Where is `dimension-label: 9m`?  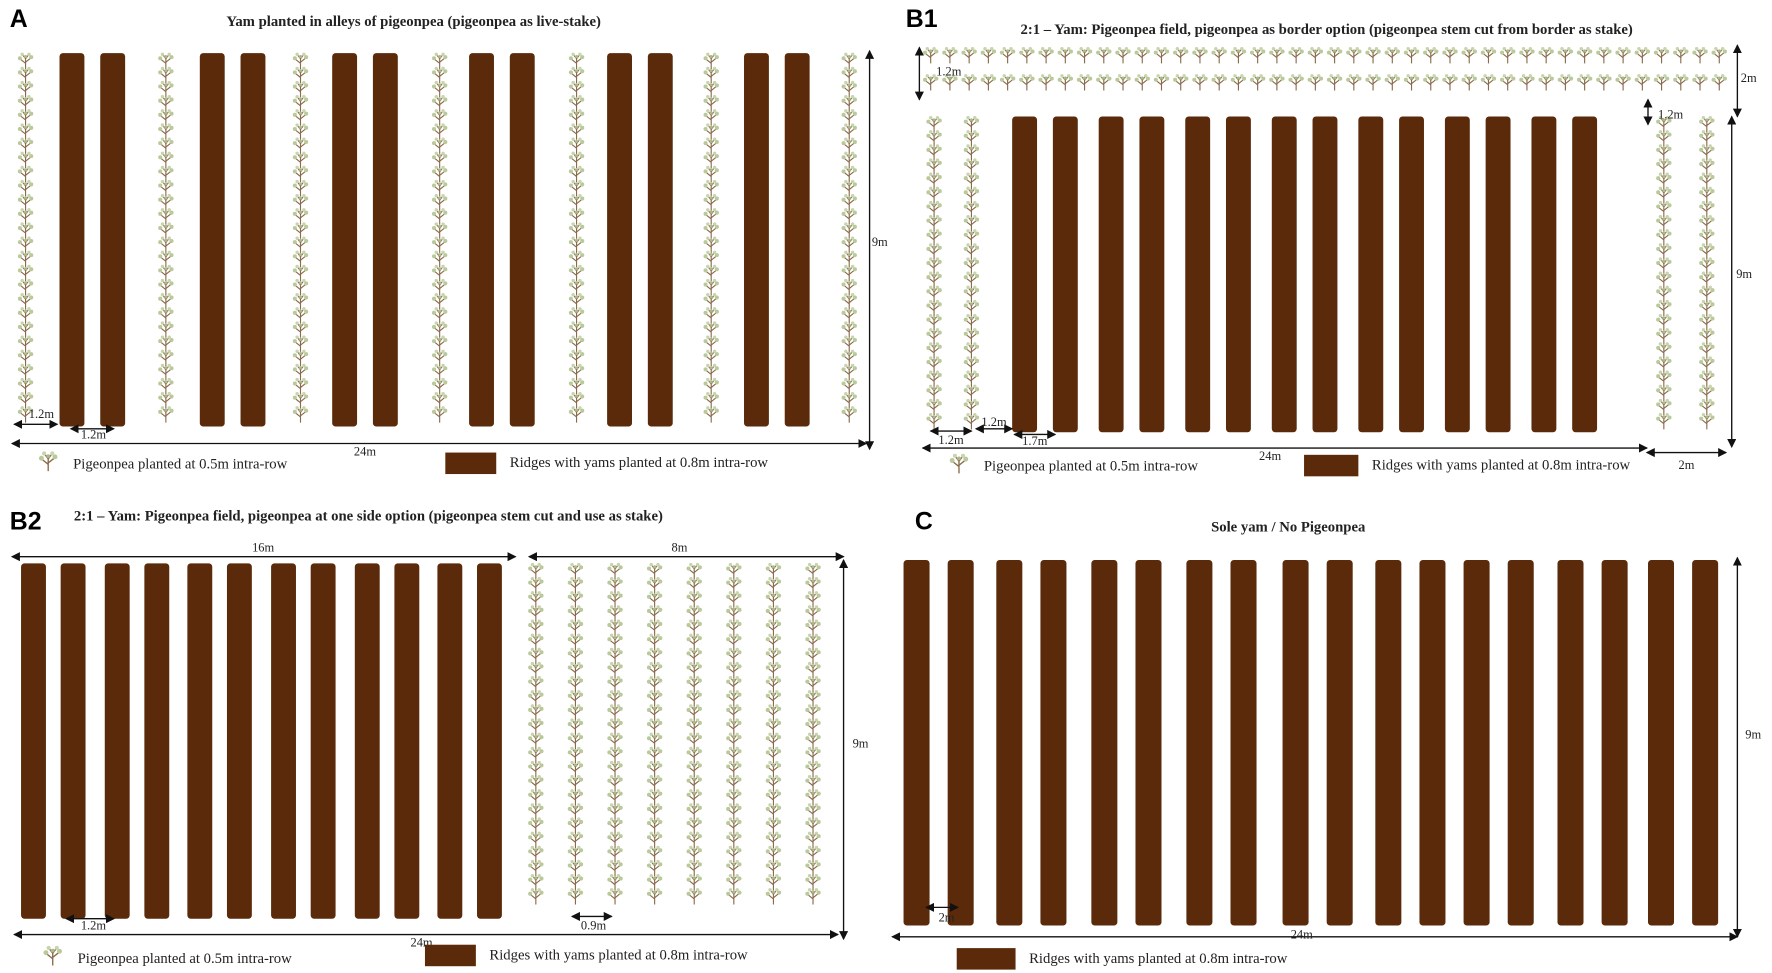
dimension-label: 9m is located at coordinates (1744, 274).